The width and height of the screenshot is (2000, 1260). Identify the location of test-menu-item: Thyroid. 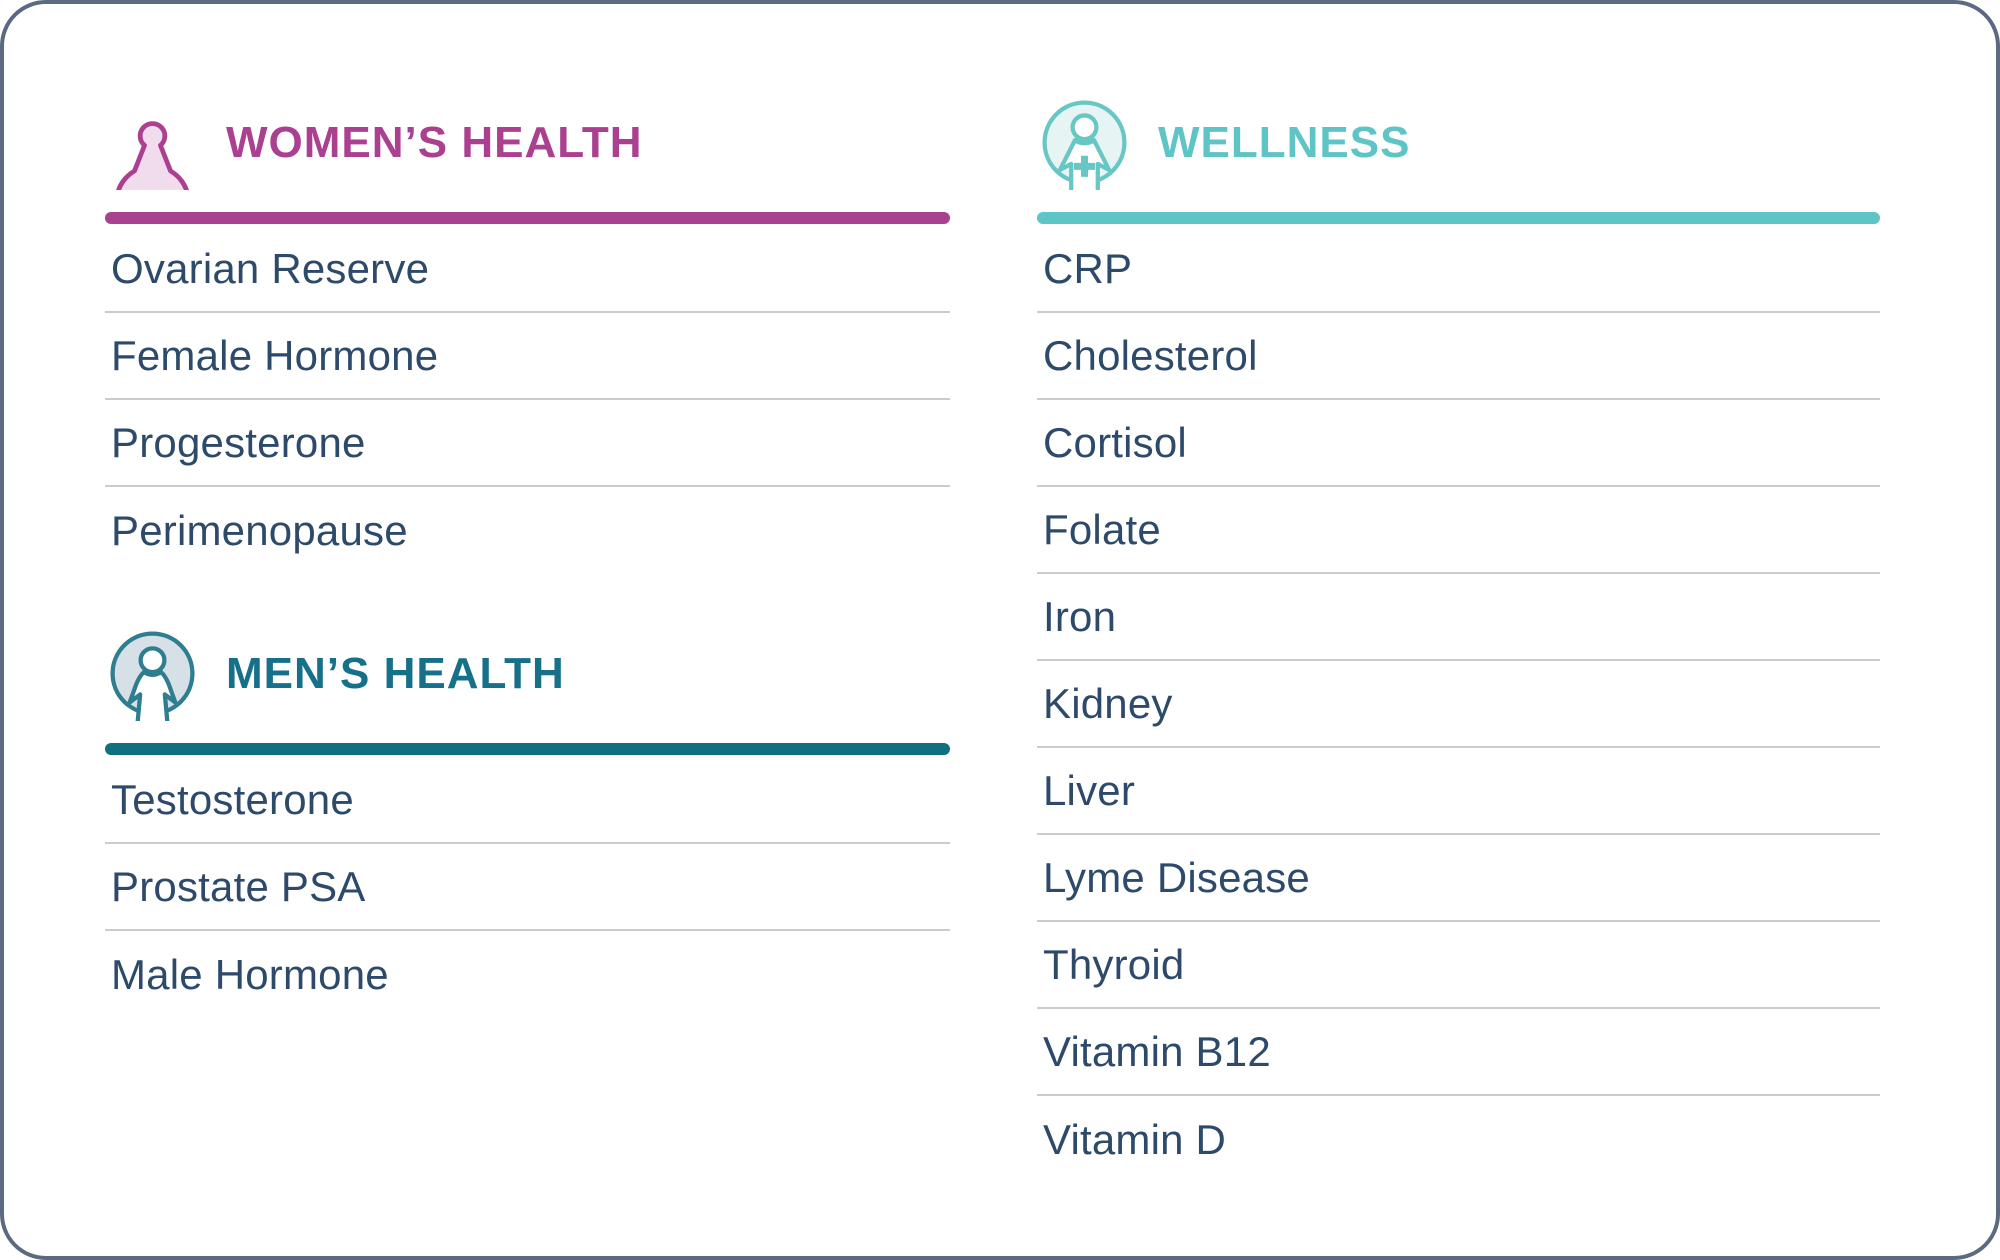
(1458, 965).